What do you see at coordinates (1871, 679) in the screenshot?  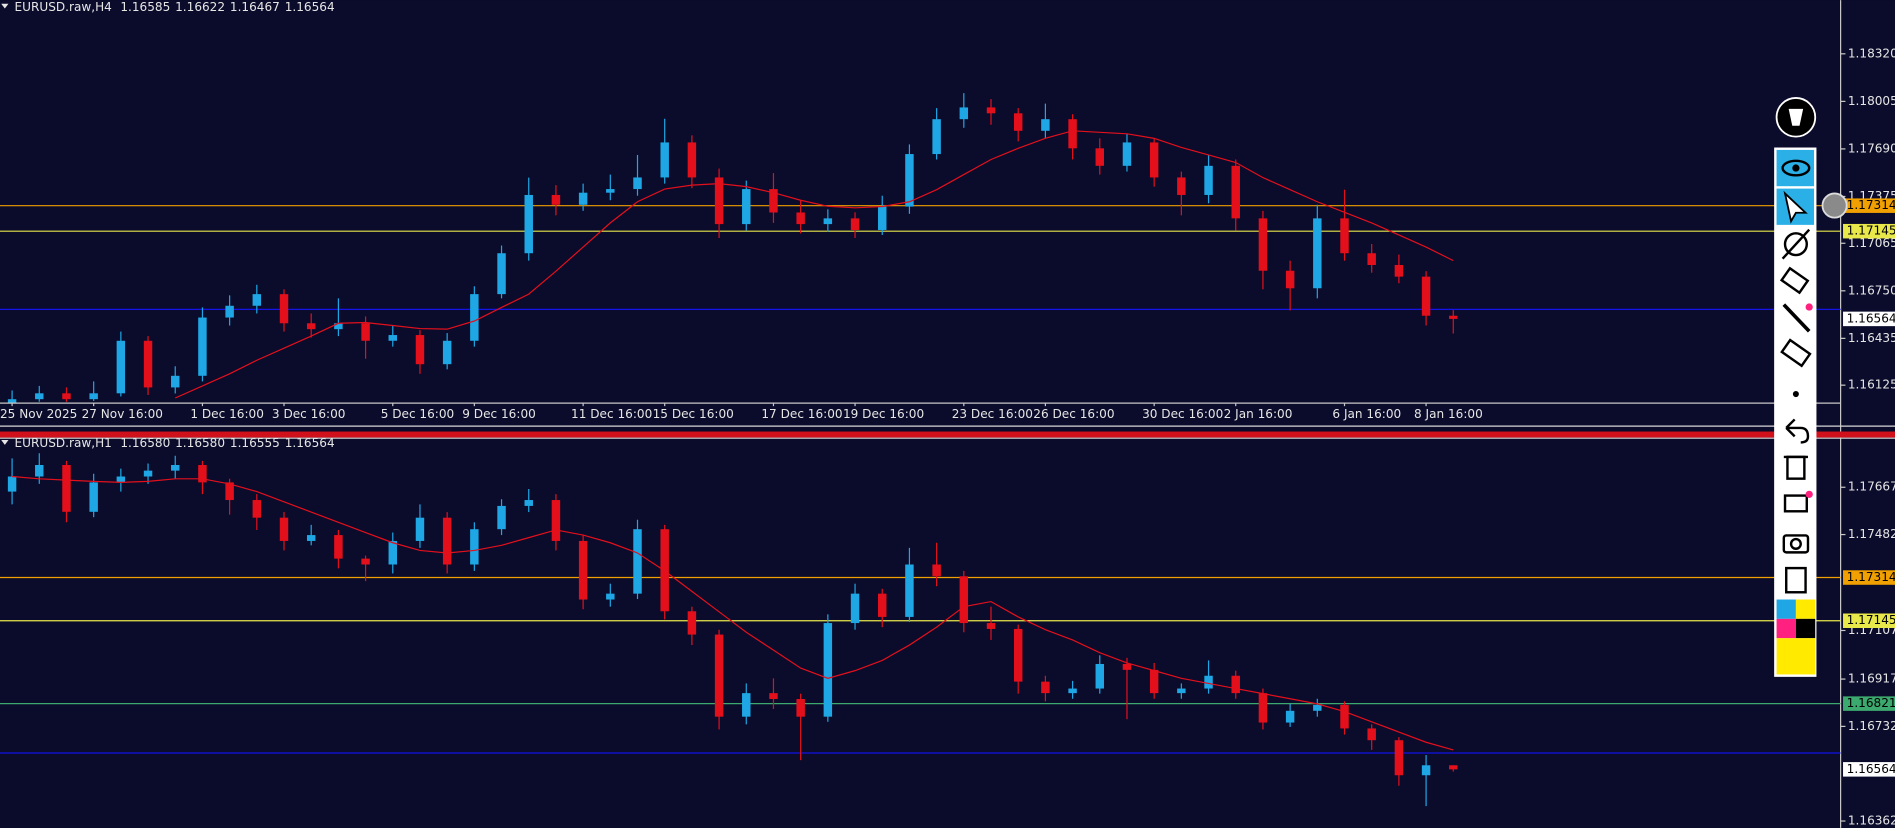 I see `y-tick-label: 1.16917` at bounding box center [1871, 679].